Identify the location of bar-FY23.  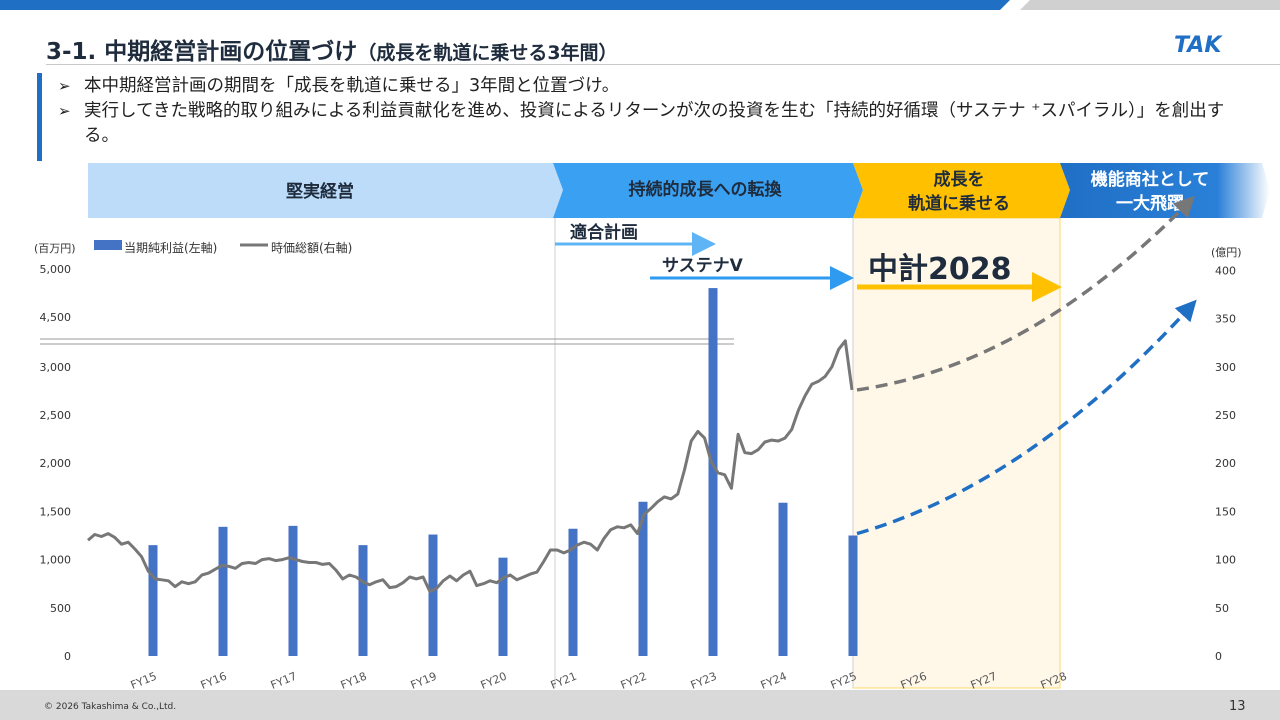
(713, 472).